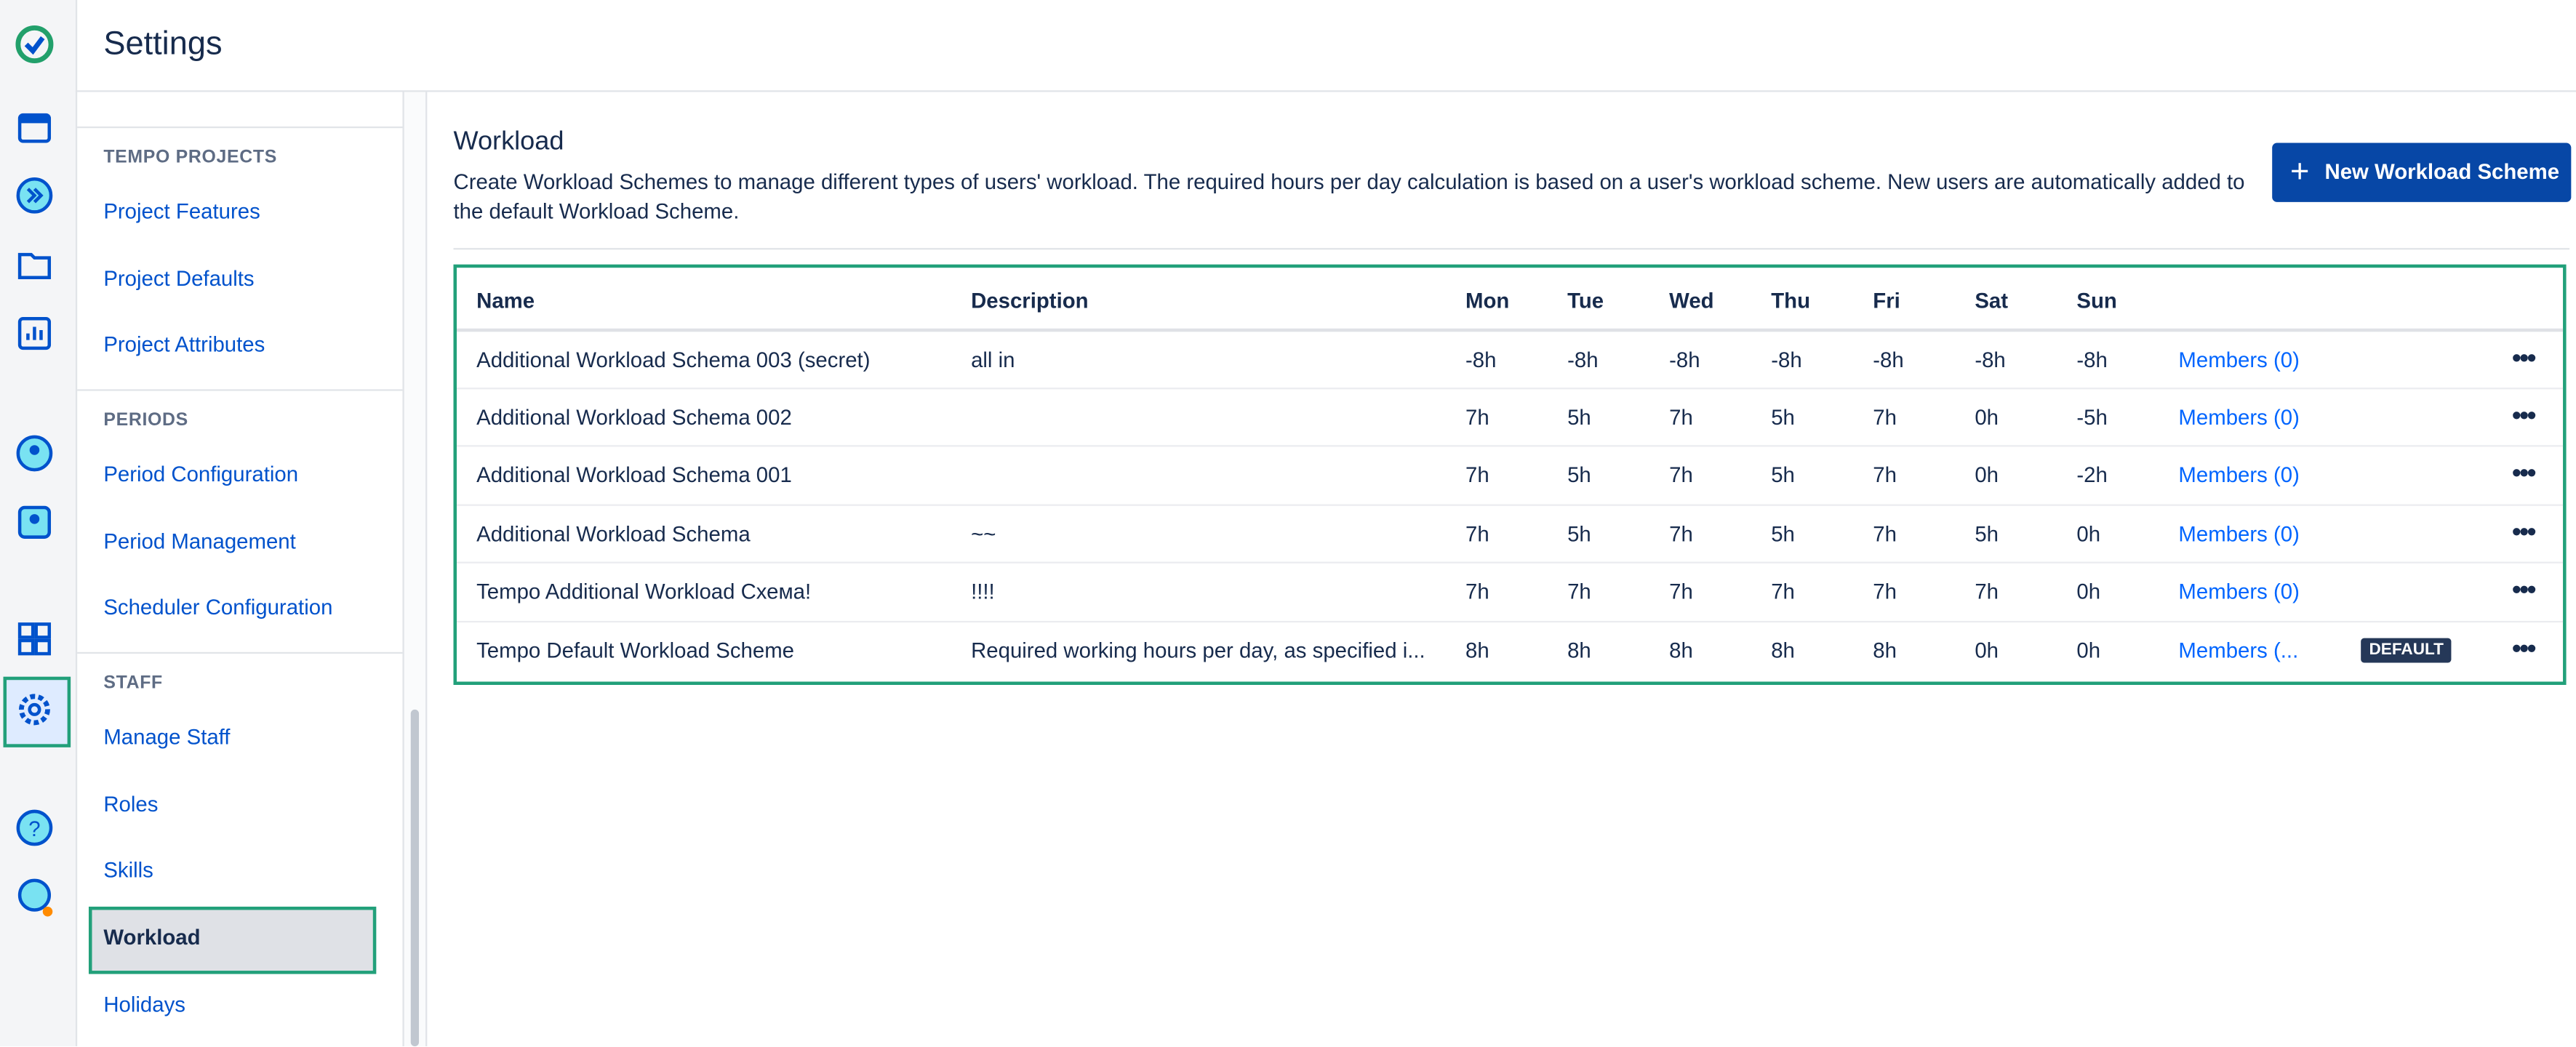  What do you see at coordinates (34, 195) in the screenshot?
I see `forward-icon` at bounding box center [34, 195].